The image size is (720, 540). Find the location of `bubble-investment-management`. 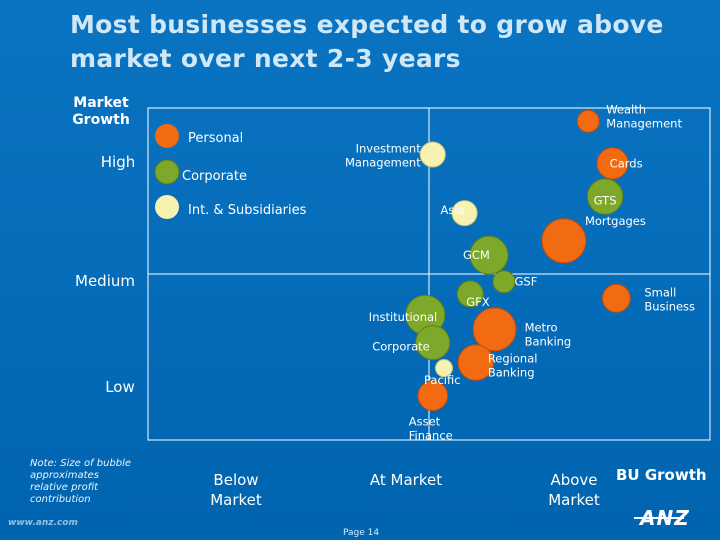

bubble-investment-management is located at coordinates (432, 154).